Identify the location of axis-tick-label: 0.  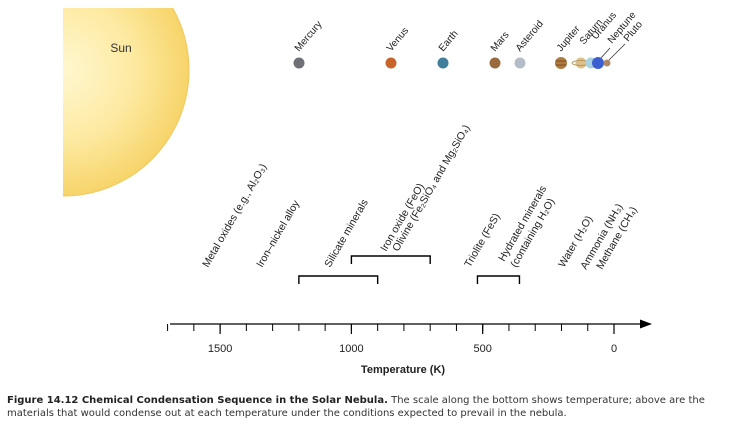
(614, 349).